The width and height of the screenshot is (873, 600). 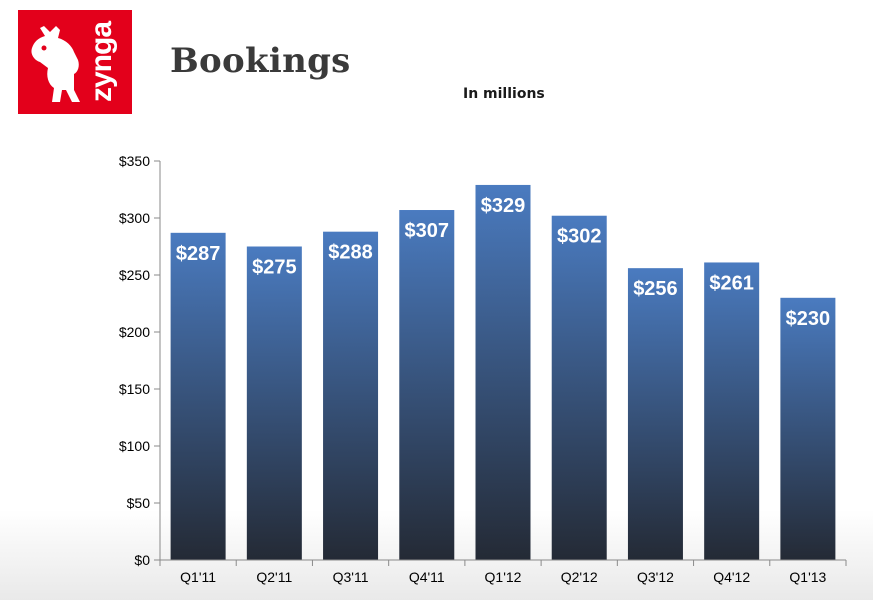 What do you see at coordinates (134, 161) in the screenshot?
I see `y-tick-label: $350` at bounding box center [134, 161].